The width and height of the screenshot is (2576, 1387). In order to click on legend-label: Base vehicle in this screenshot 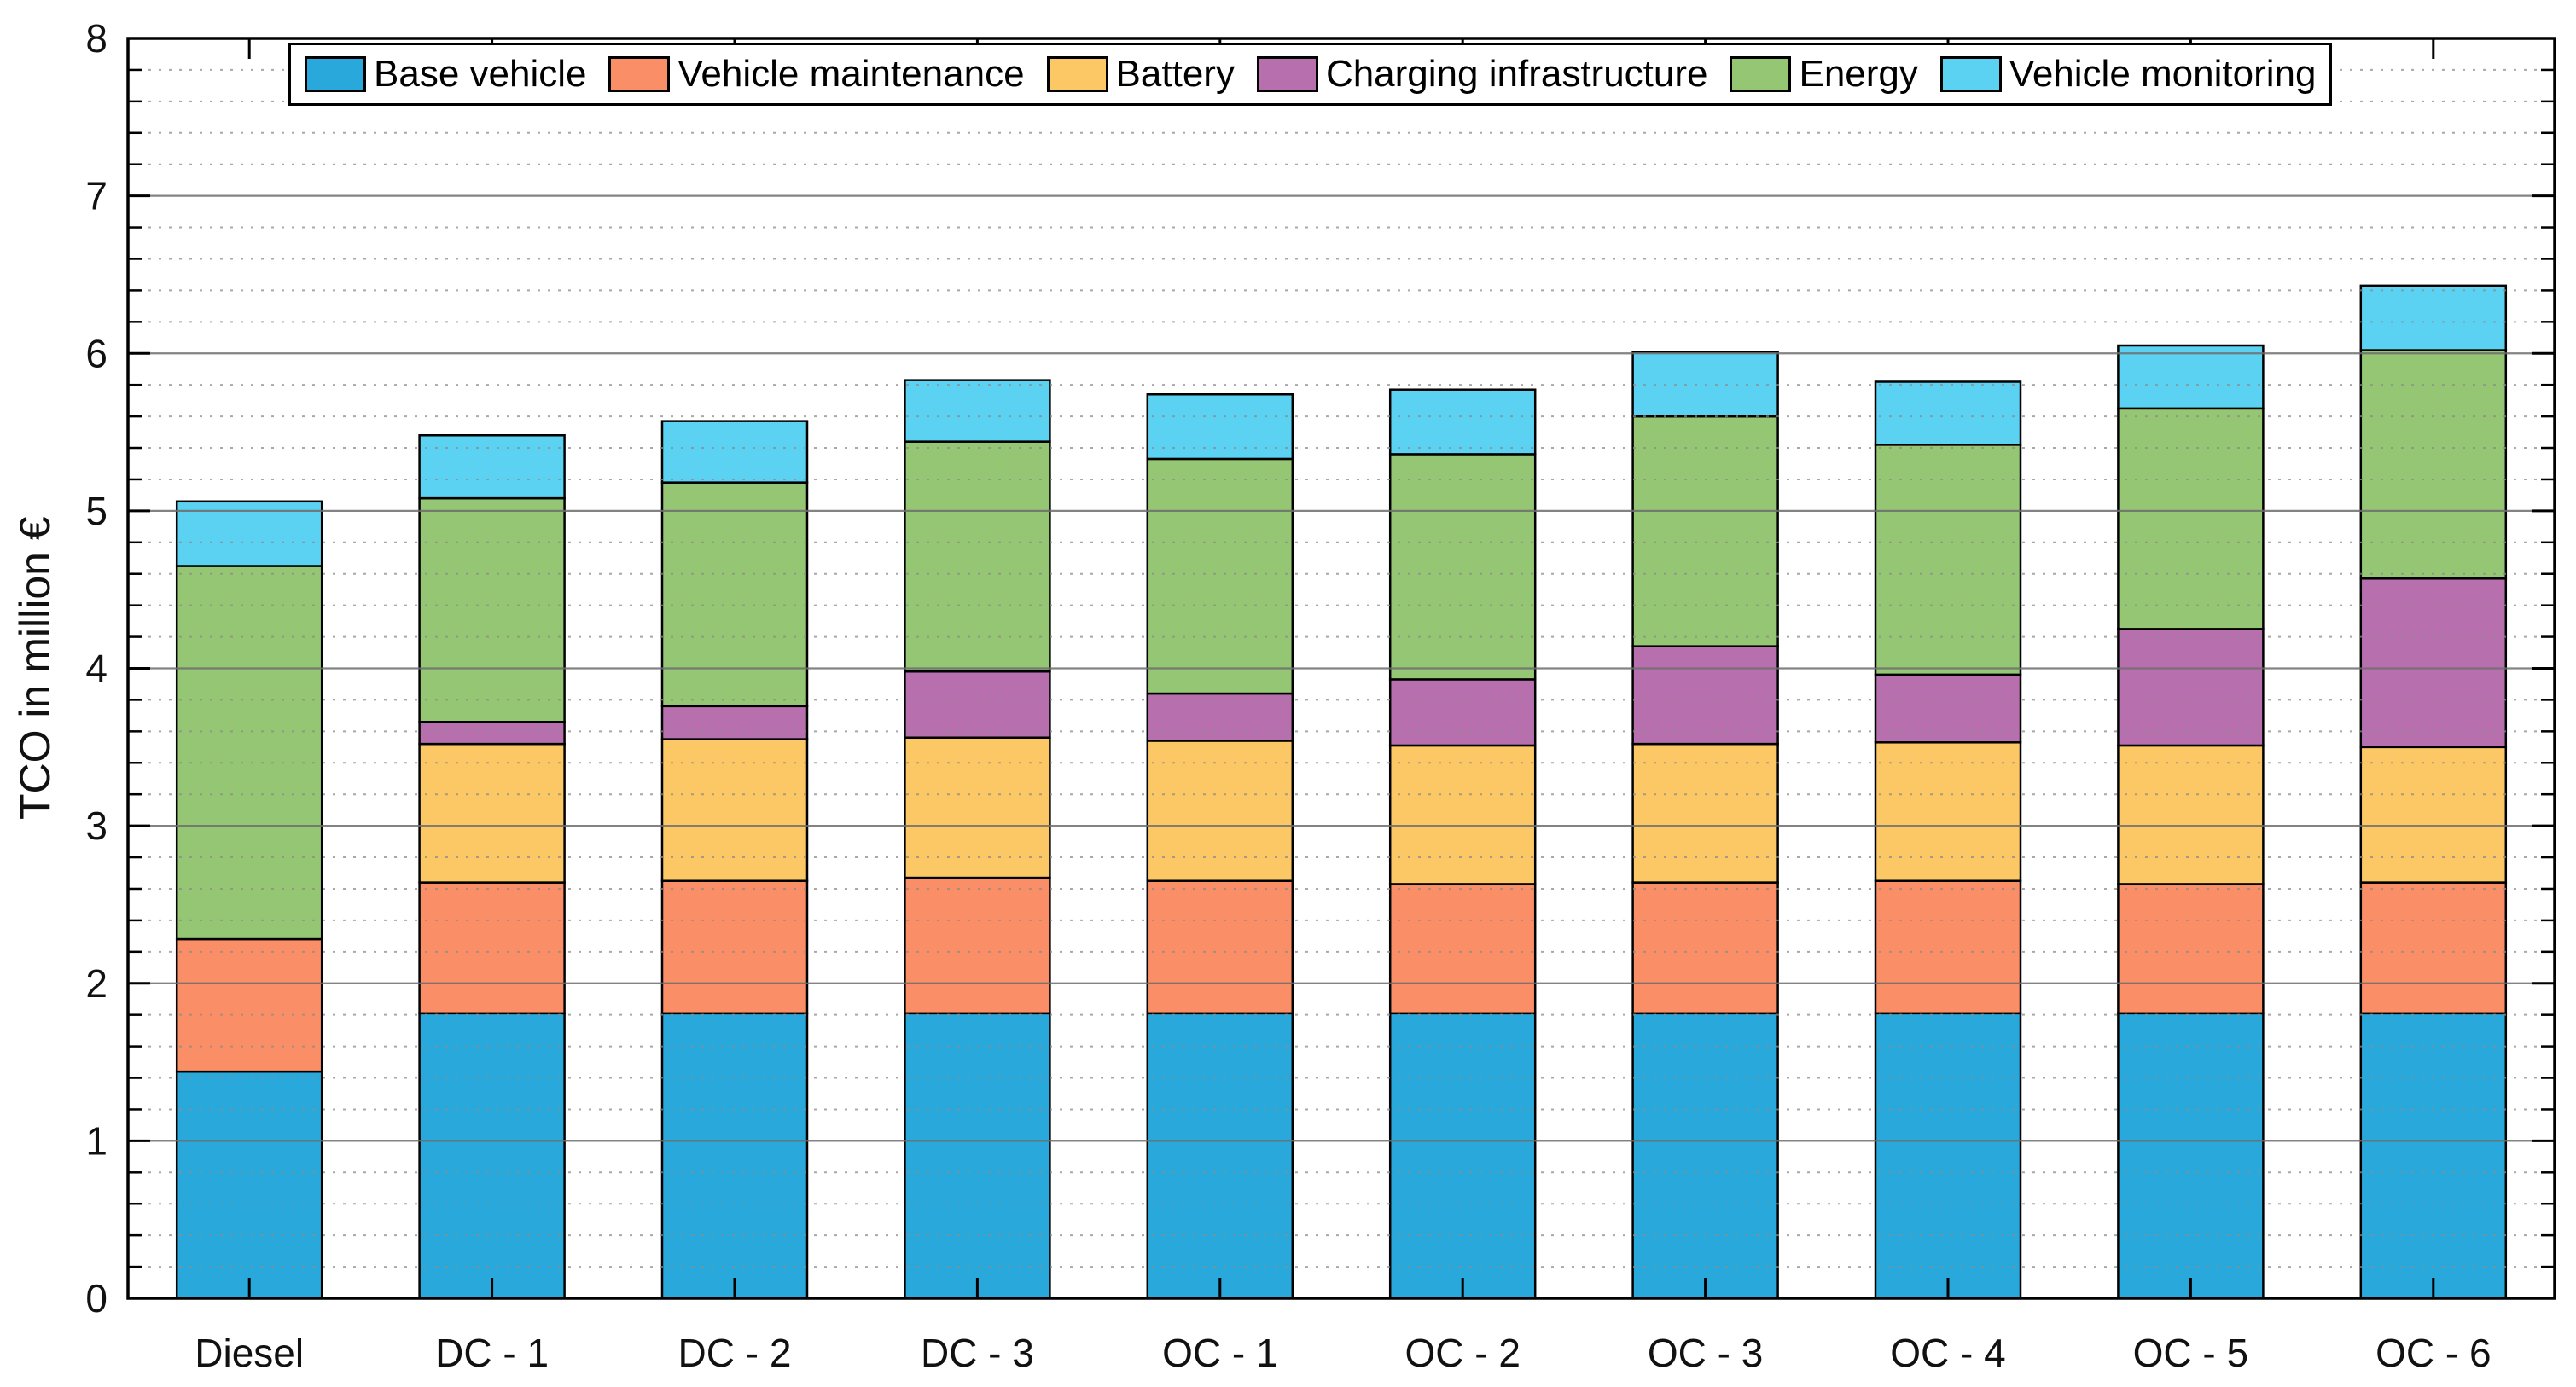, I will do `click(481, 74)`.